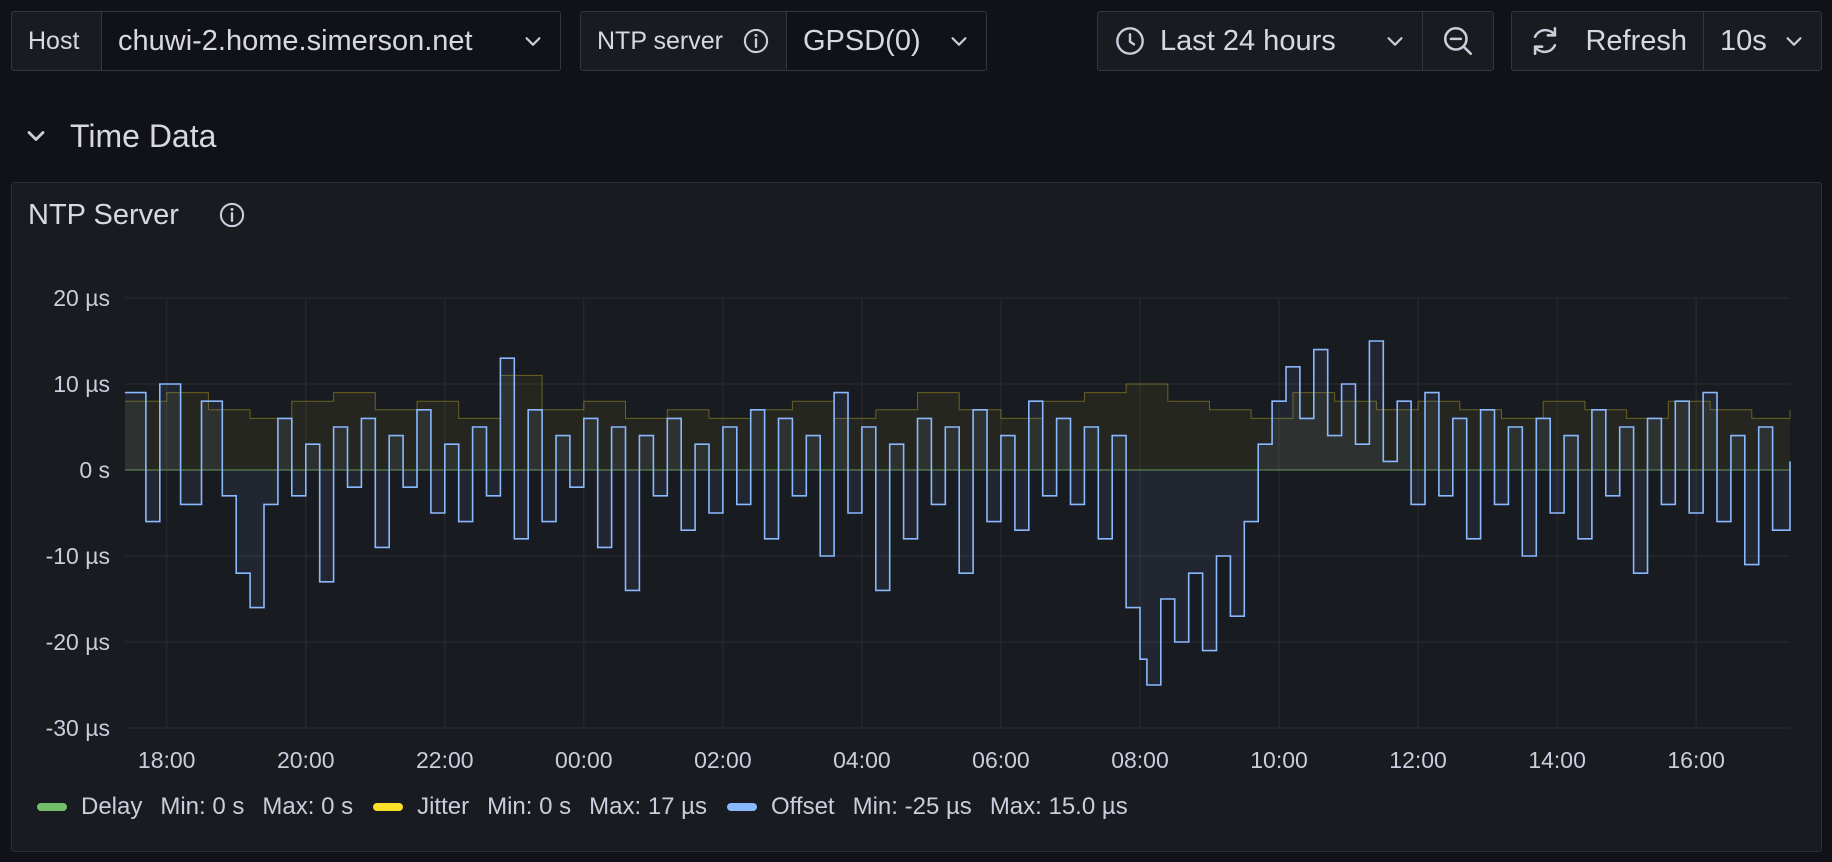 The height and width of the screenshot is (862, 1832). I want to click on x-tick-label: 20:00, so click(306, 760).